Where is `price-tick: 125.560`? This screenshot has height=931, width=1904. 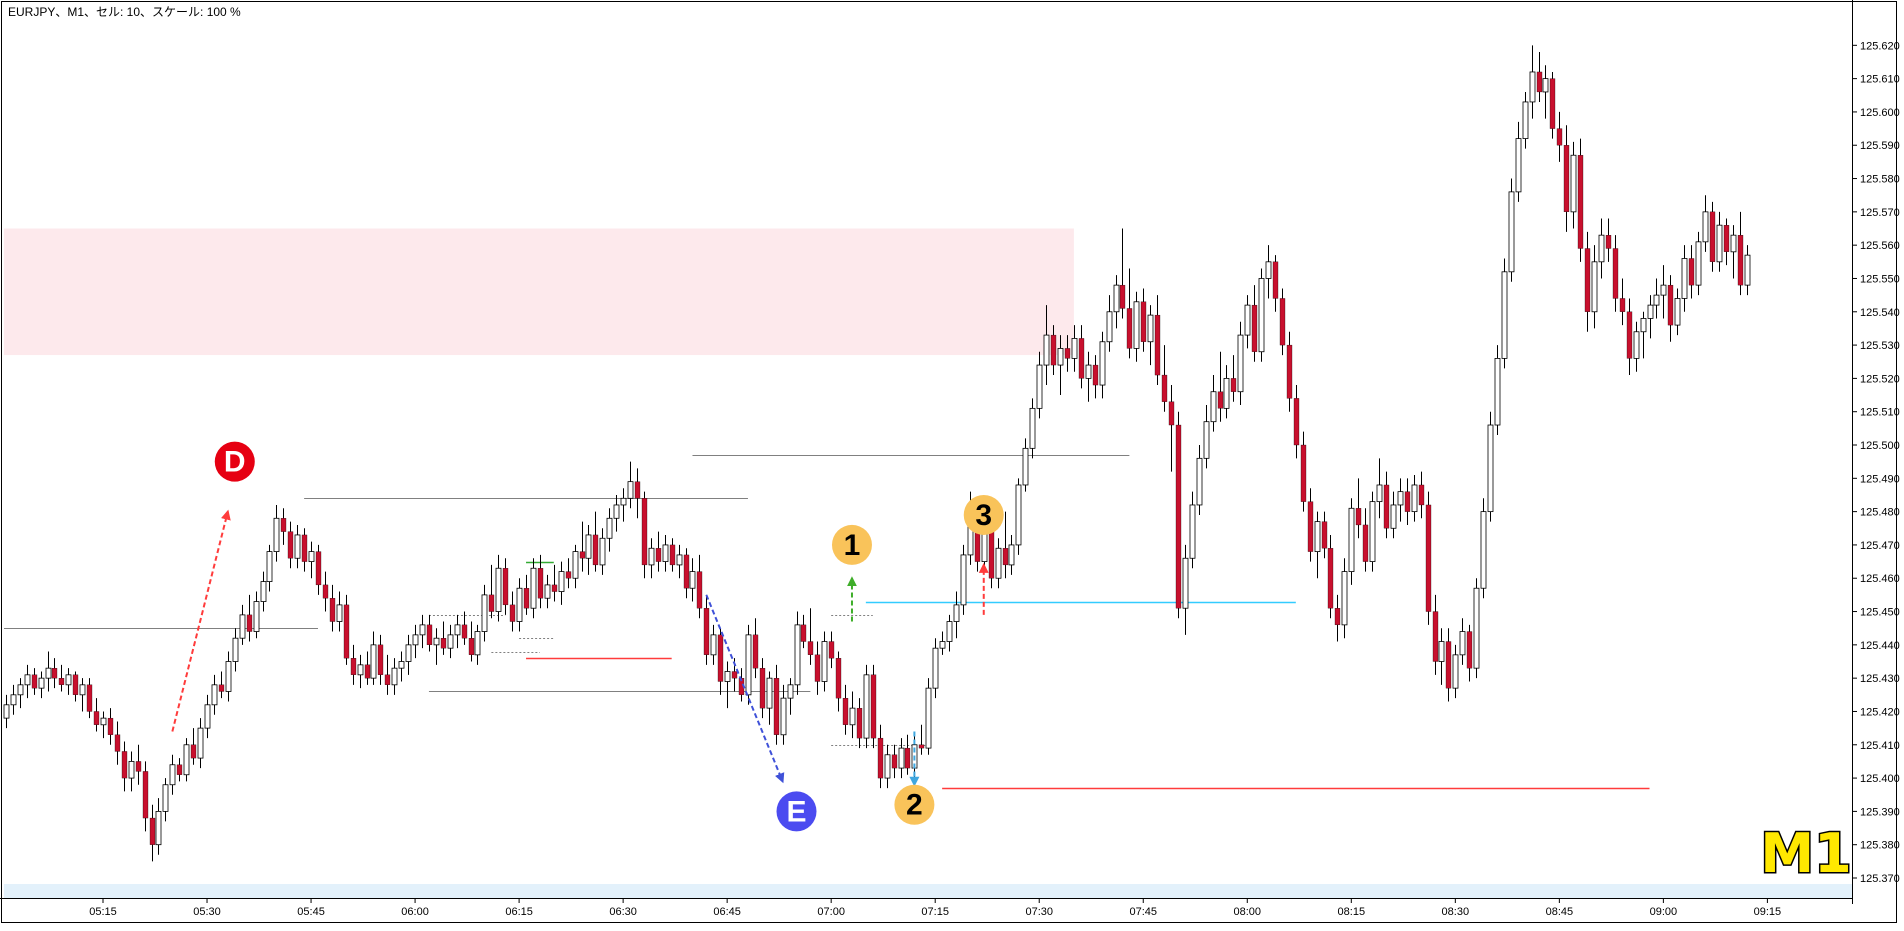
price-tick: 125.560 is located at coordinates (1876, 246).